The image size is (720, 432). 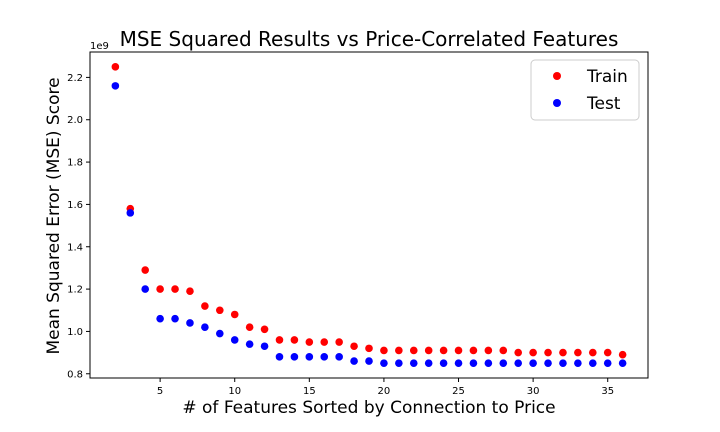 What do you see at coordinates (75, 332) in the screenshot?
I see `y-tick-label: 1.0` at bounding box center [75, 332].